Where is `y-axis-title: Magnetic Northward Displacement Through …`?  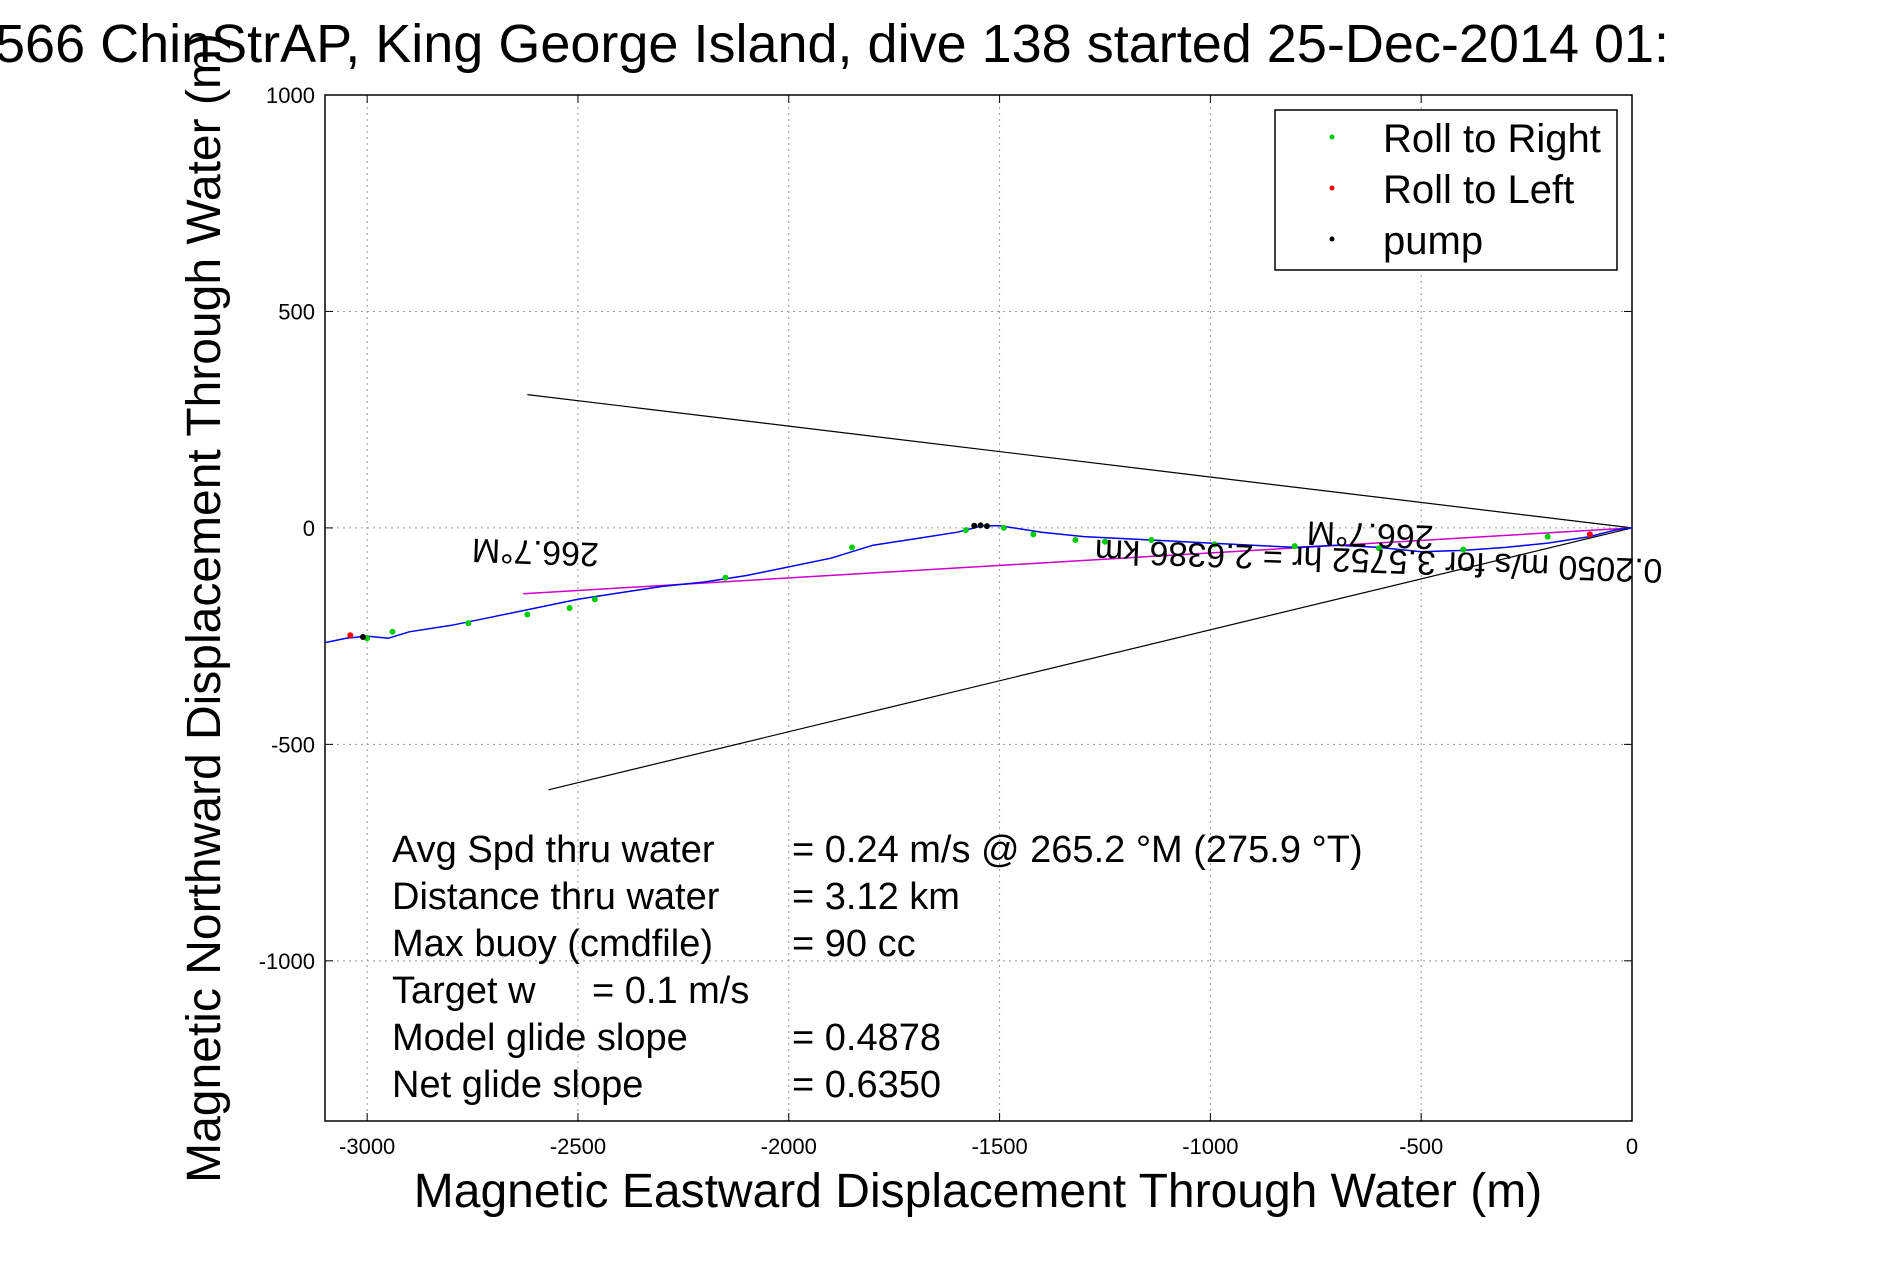 y-axis-title: Magnetic Northward Displacement Through … is located at coordinates (204, 608).